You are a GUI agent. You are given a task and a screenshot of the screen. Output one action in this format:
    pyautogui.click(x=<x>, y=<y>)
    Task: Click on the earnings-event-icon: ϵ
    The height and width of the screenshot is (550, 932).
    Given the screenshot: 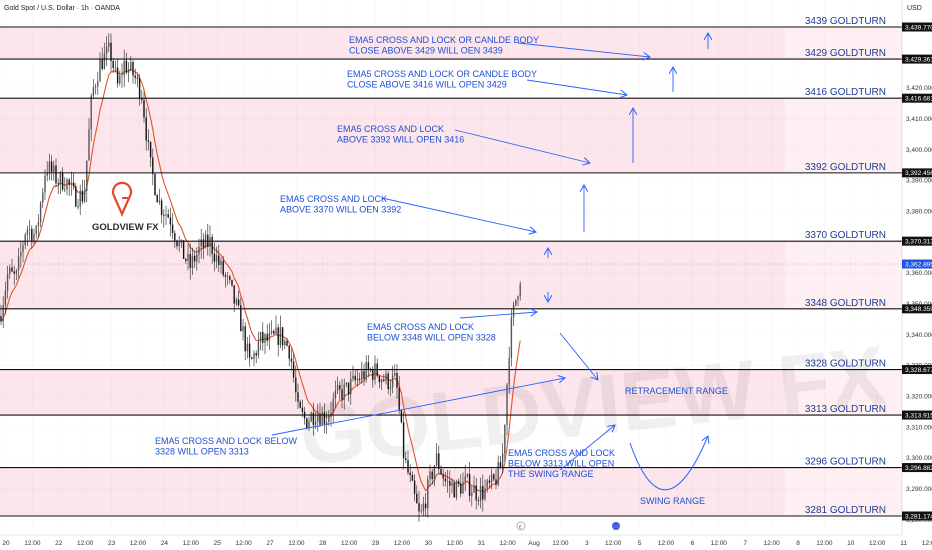 What is the action you would take?
    pyautogui.click(x=521, y=526)
    